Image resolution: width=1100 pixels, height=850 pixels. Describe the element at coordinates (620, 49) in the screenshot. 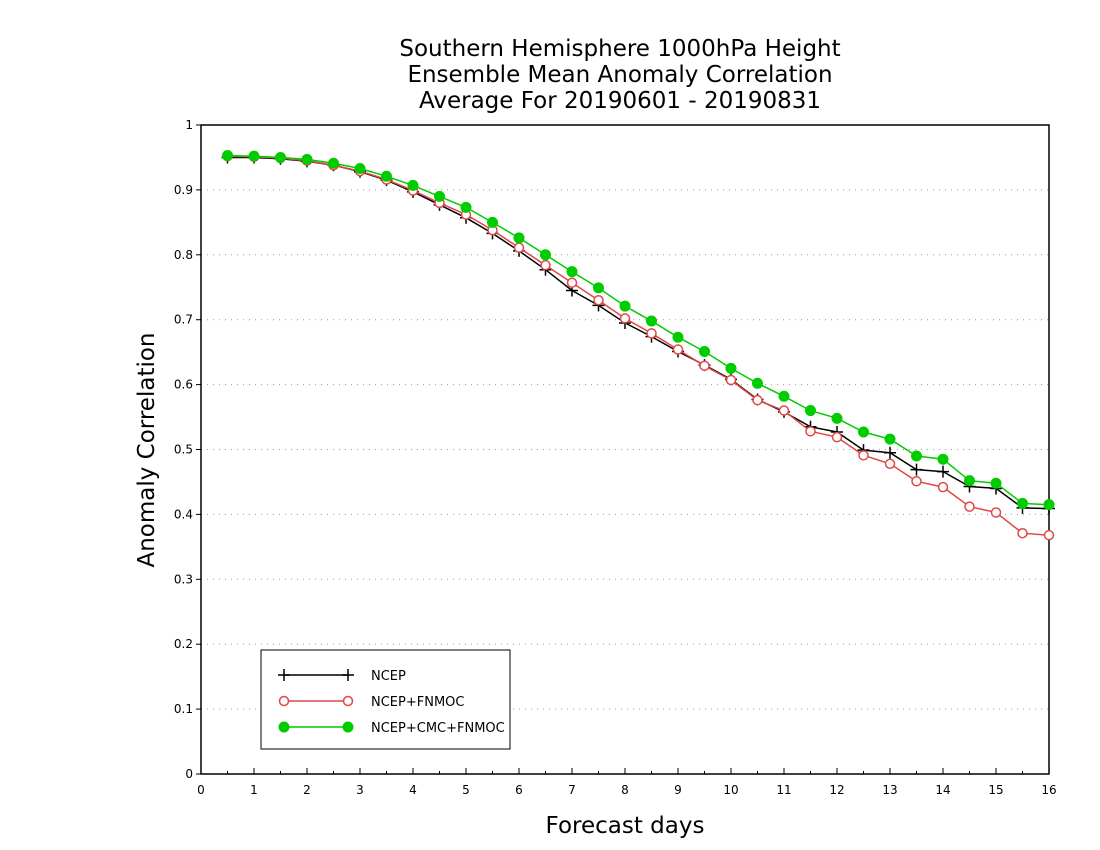

I see `chart-title-line-1: Southern Hemisphere 1000hPa Height` at that location.